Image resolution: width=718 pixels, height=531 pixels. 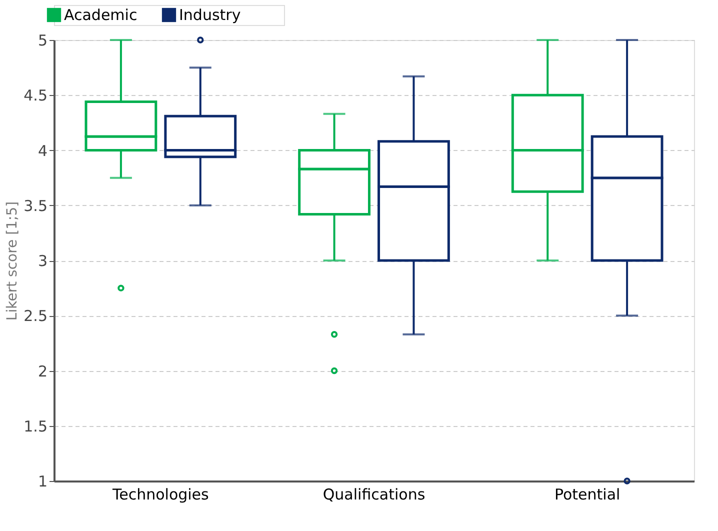 I want to click on legend-label: Academic, so click(x=101, y=15).